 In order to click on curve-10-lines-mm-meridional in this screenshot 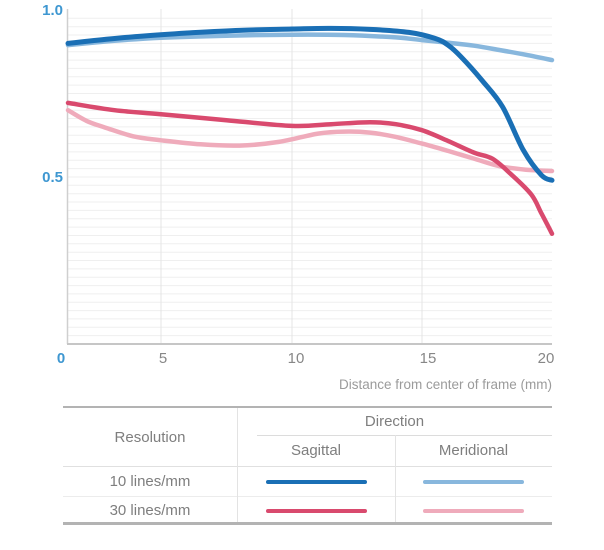, I will do `click(310, 47)`.